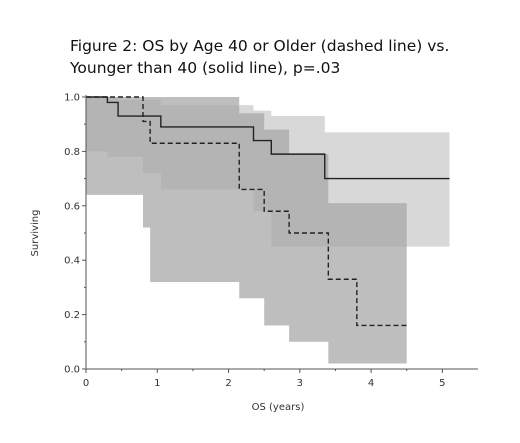  Describe the element at coordinates (300, 383) in the screenshot. I see `x-tick-label: 3` at that location.